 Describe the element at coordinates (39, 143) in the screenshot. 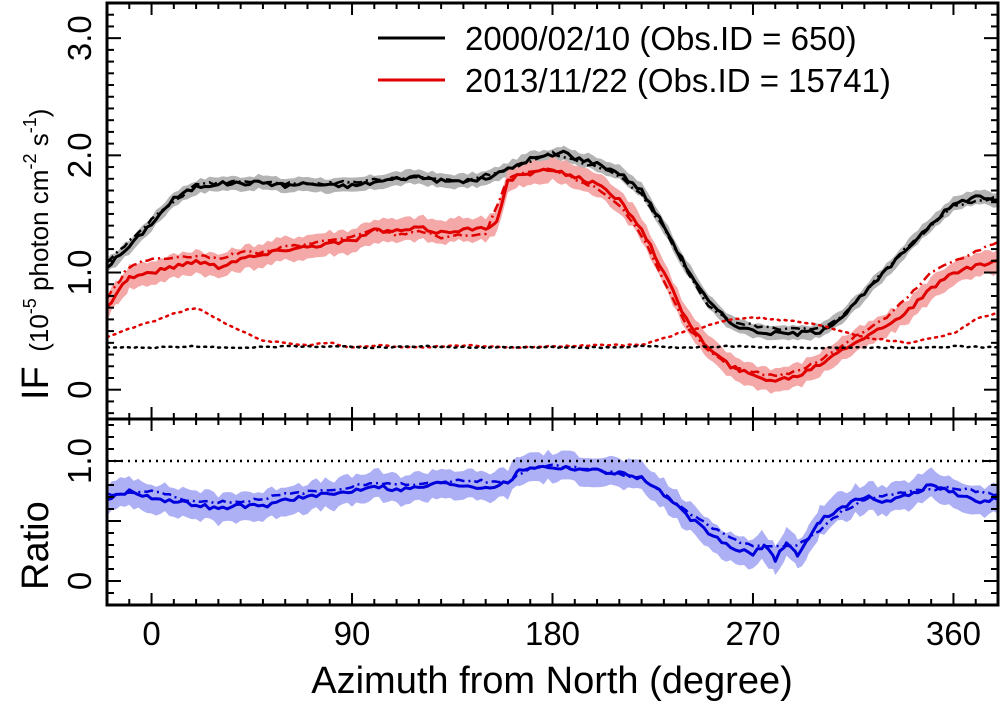

I see `top-ylabel-space: s` at that location.